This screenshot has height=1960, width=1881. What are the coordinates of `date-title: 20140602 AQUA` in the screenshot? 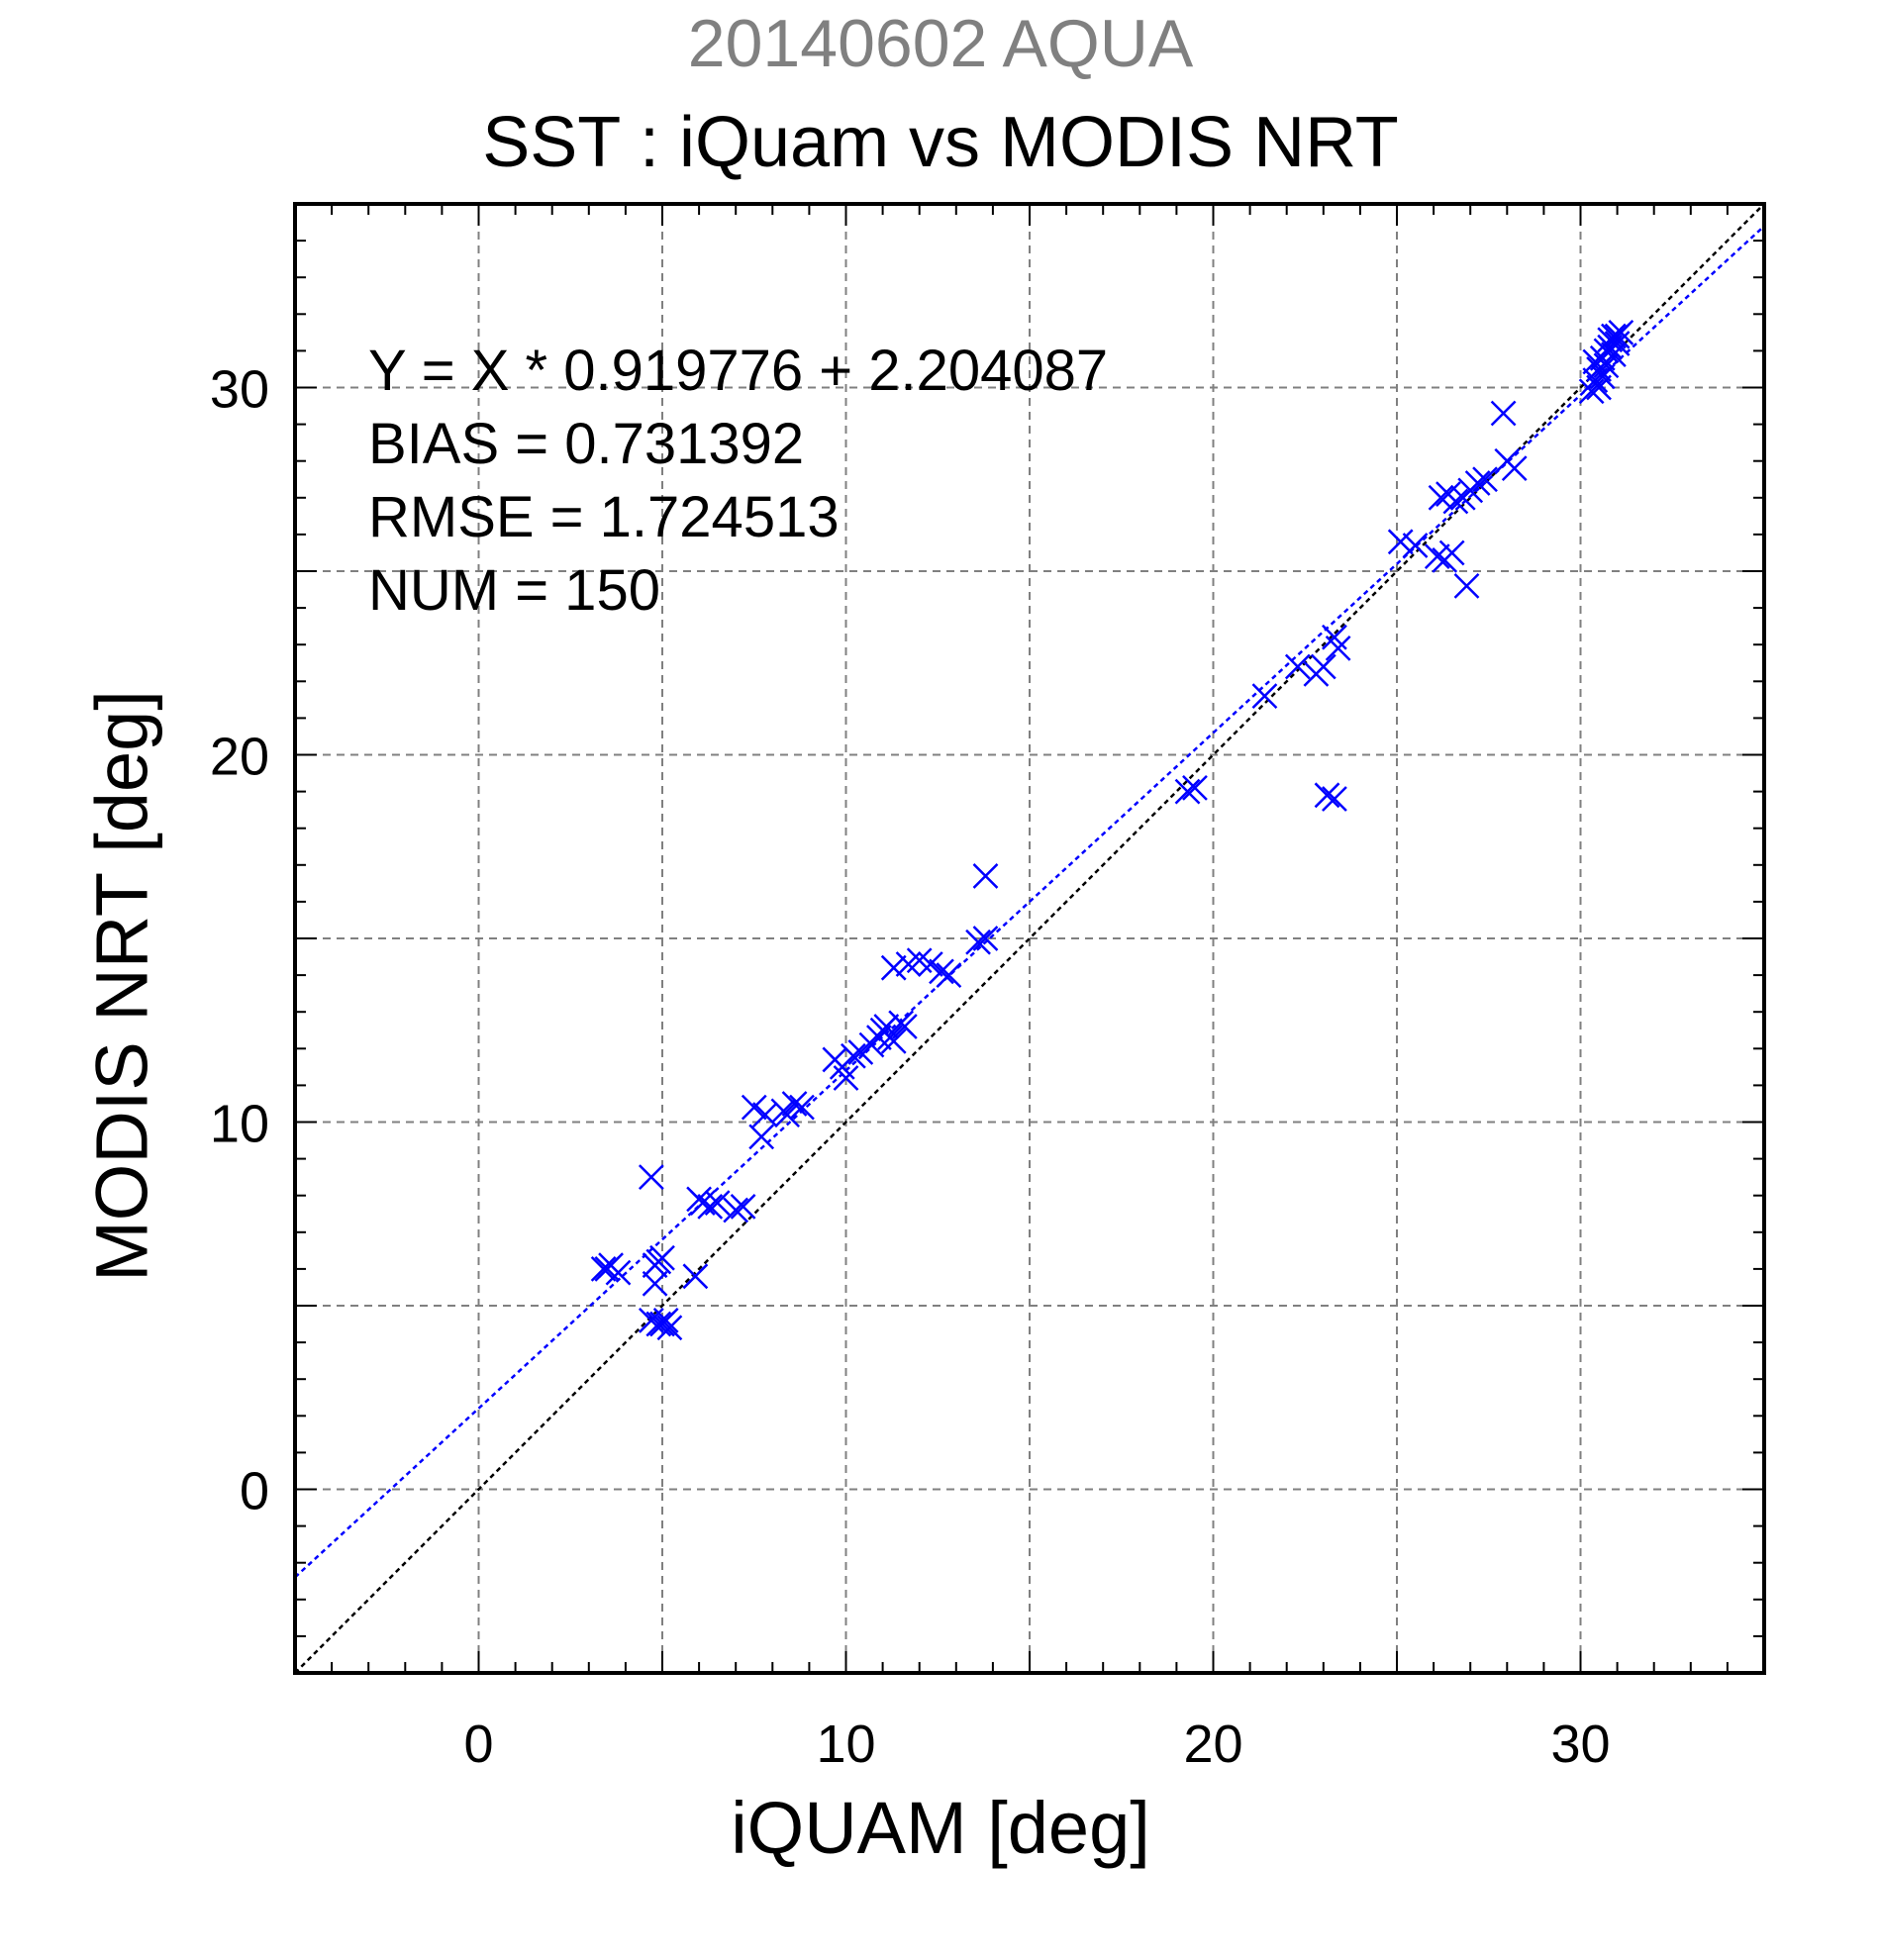 It's located at (941, 43).